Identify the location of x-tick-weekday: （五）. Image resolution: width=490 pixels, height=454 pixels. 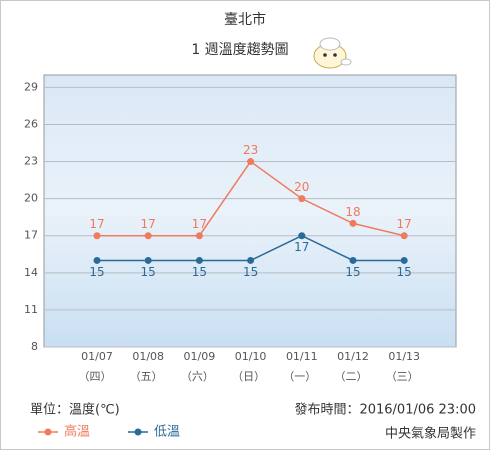
(146, 376).